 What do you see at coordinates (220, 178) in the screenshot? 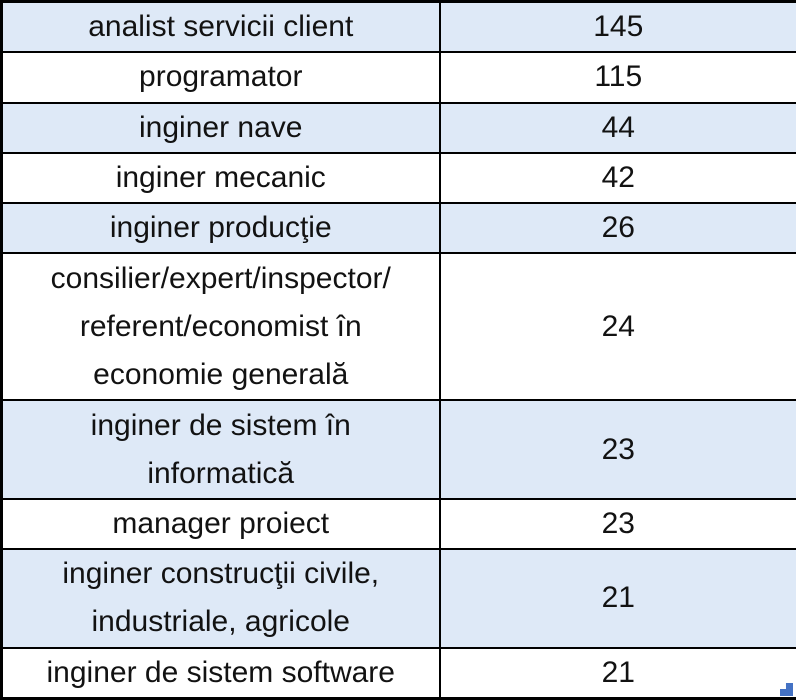
I see `job-title-cell: inginer mecanic` at bounding box center [220, 178].